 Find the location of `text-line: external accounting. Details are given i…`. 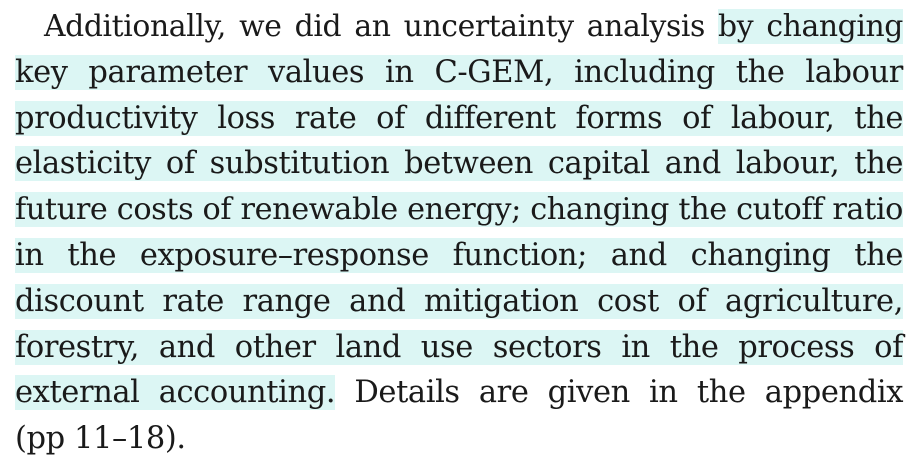

text-line: external accounting. Details are given i… is located at coordinates (459, 393).